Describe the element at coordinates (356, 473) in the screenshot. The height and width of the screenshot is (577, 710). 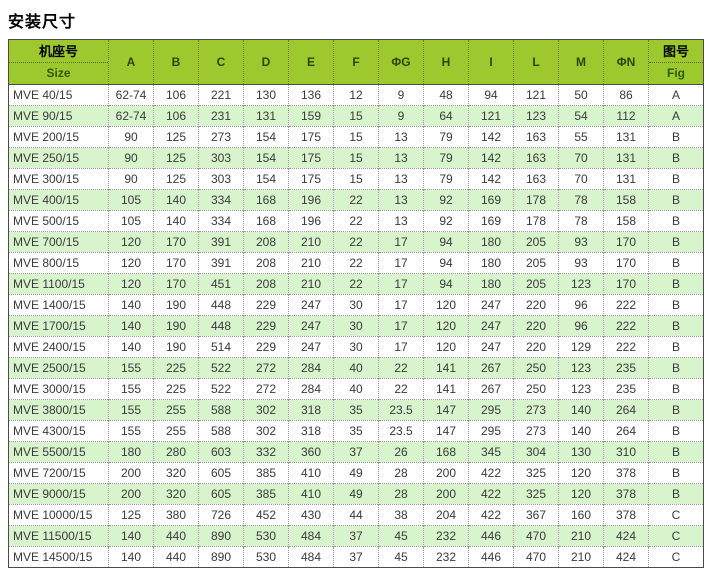
I see `dim-cell: 49` at that location.